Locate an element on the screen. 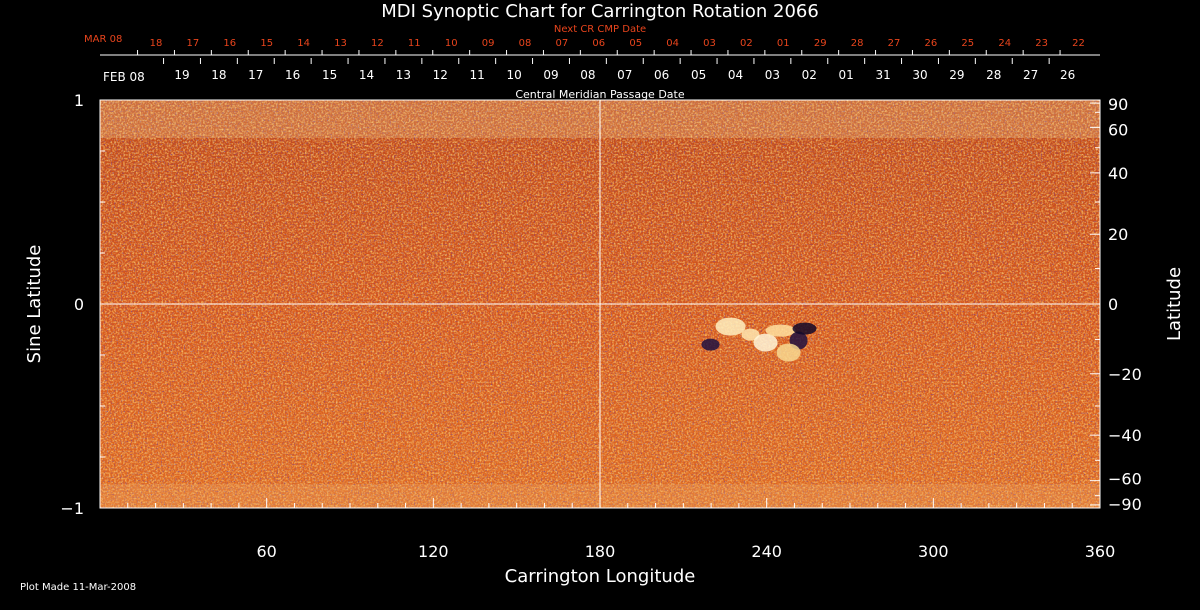  cmp-date: 11 is located at coordinates (477, 75).